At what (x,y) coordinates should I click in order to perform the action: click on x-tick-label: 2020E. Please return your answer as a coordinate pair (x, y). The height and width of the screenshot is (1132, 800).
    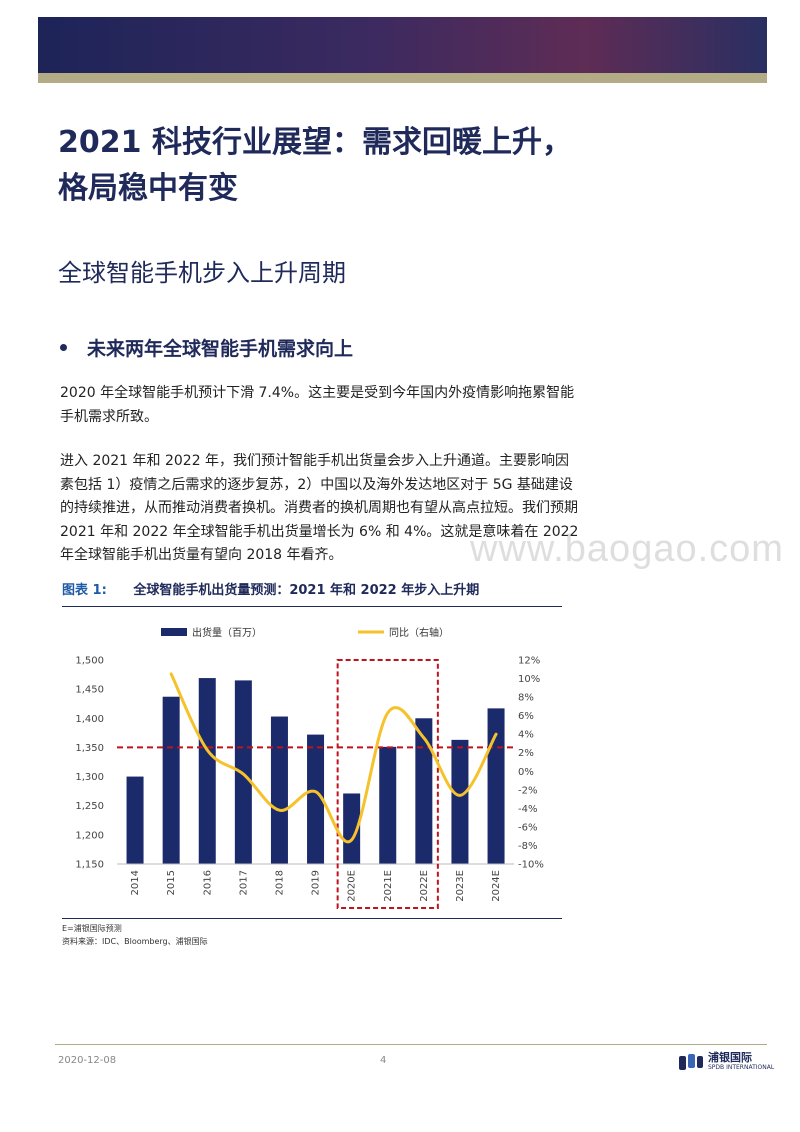
    Looking at the image, I should click on (352, 886).